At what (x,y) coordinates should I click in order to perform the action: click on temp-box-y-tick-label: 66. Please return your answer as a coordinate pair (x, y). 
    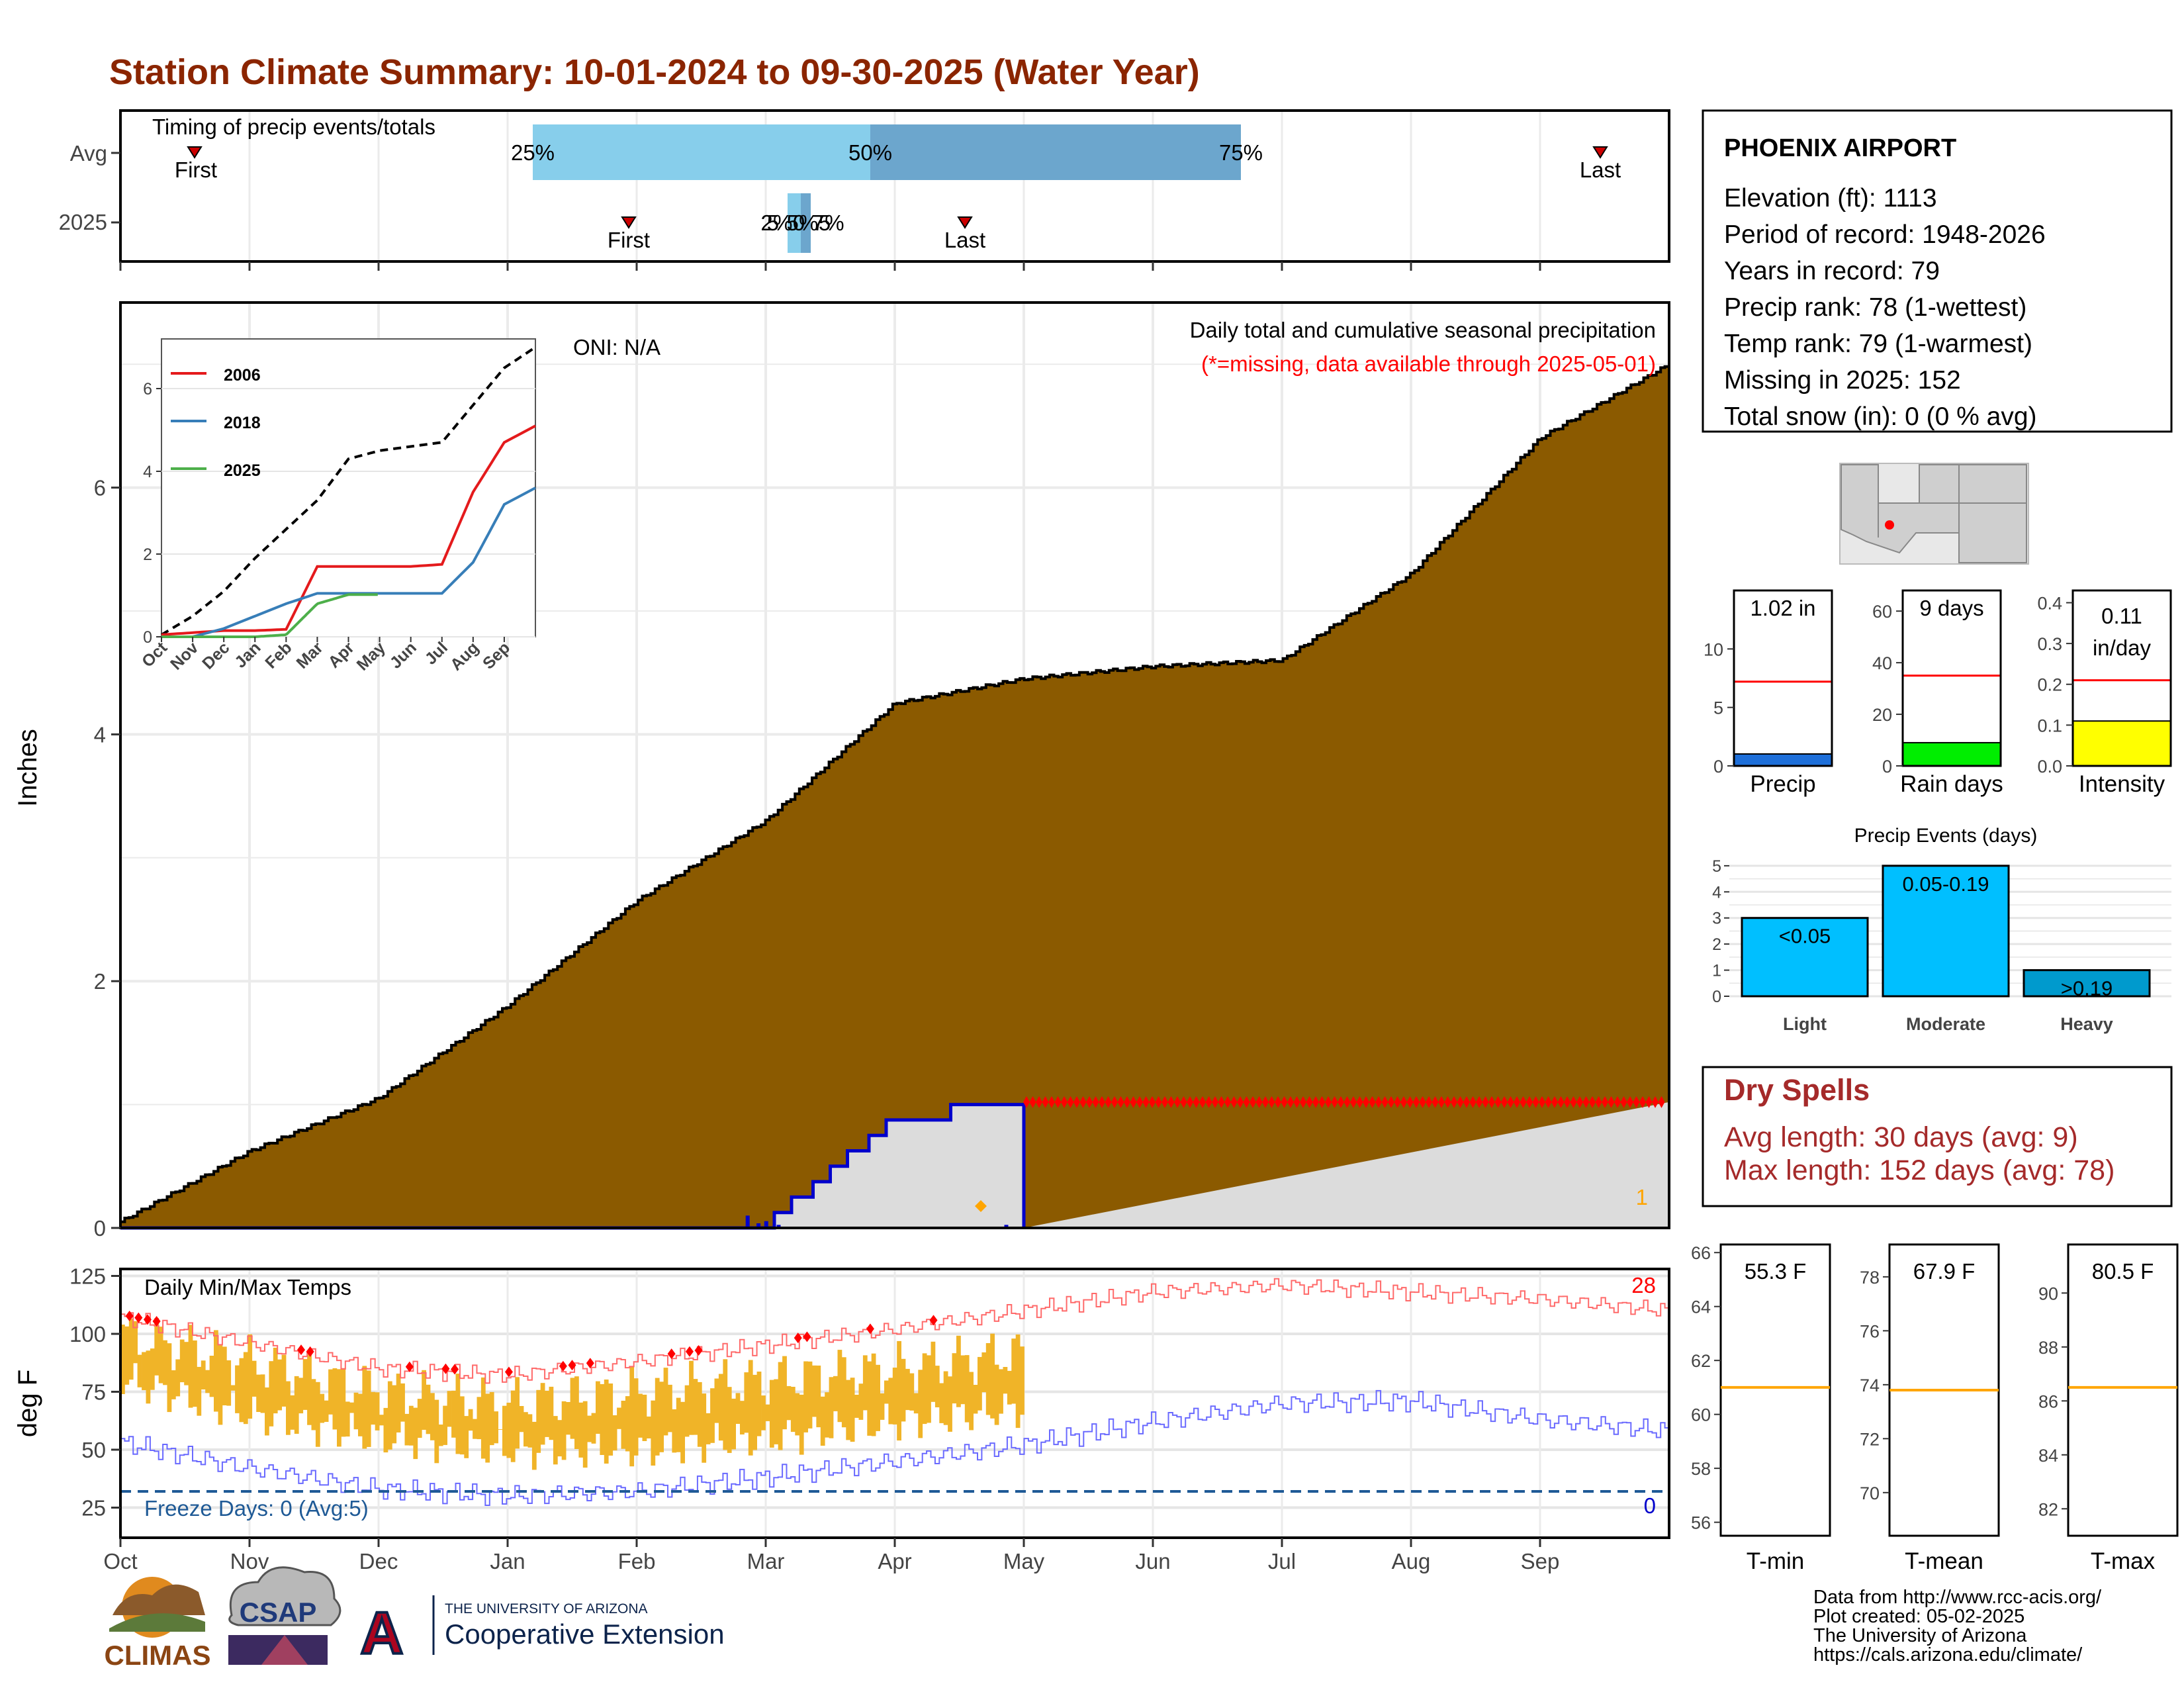
    Looking at the image, I should click on (1701, 1253).